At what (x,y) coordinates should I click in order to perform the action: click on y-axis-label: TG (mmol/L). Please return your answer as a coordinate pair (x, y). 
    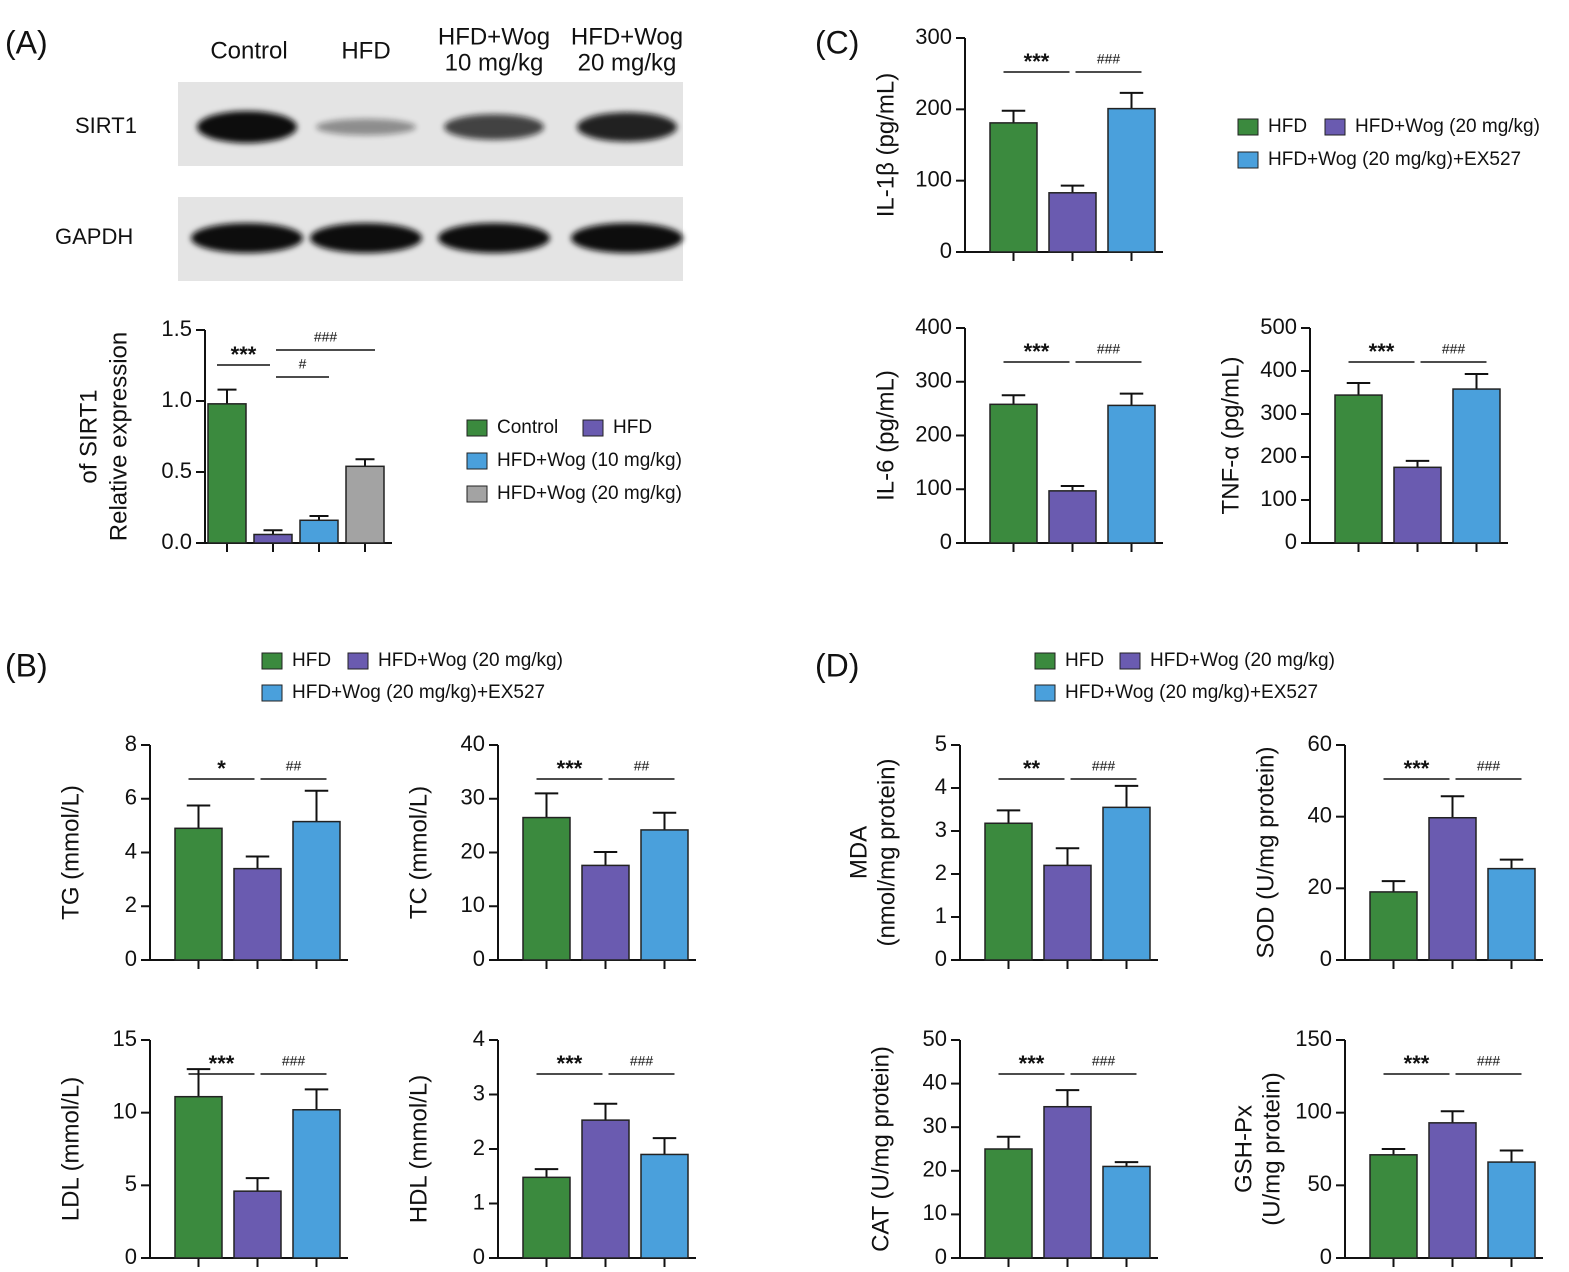
    Looking at the image, I should click on (70, 852).